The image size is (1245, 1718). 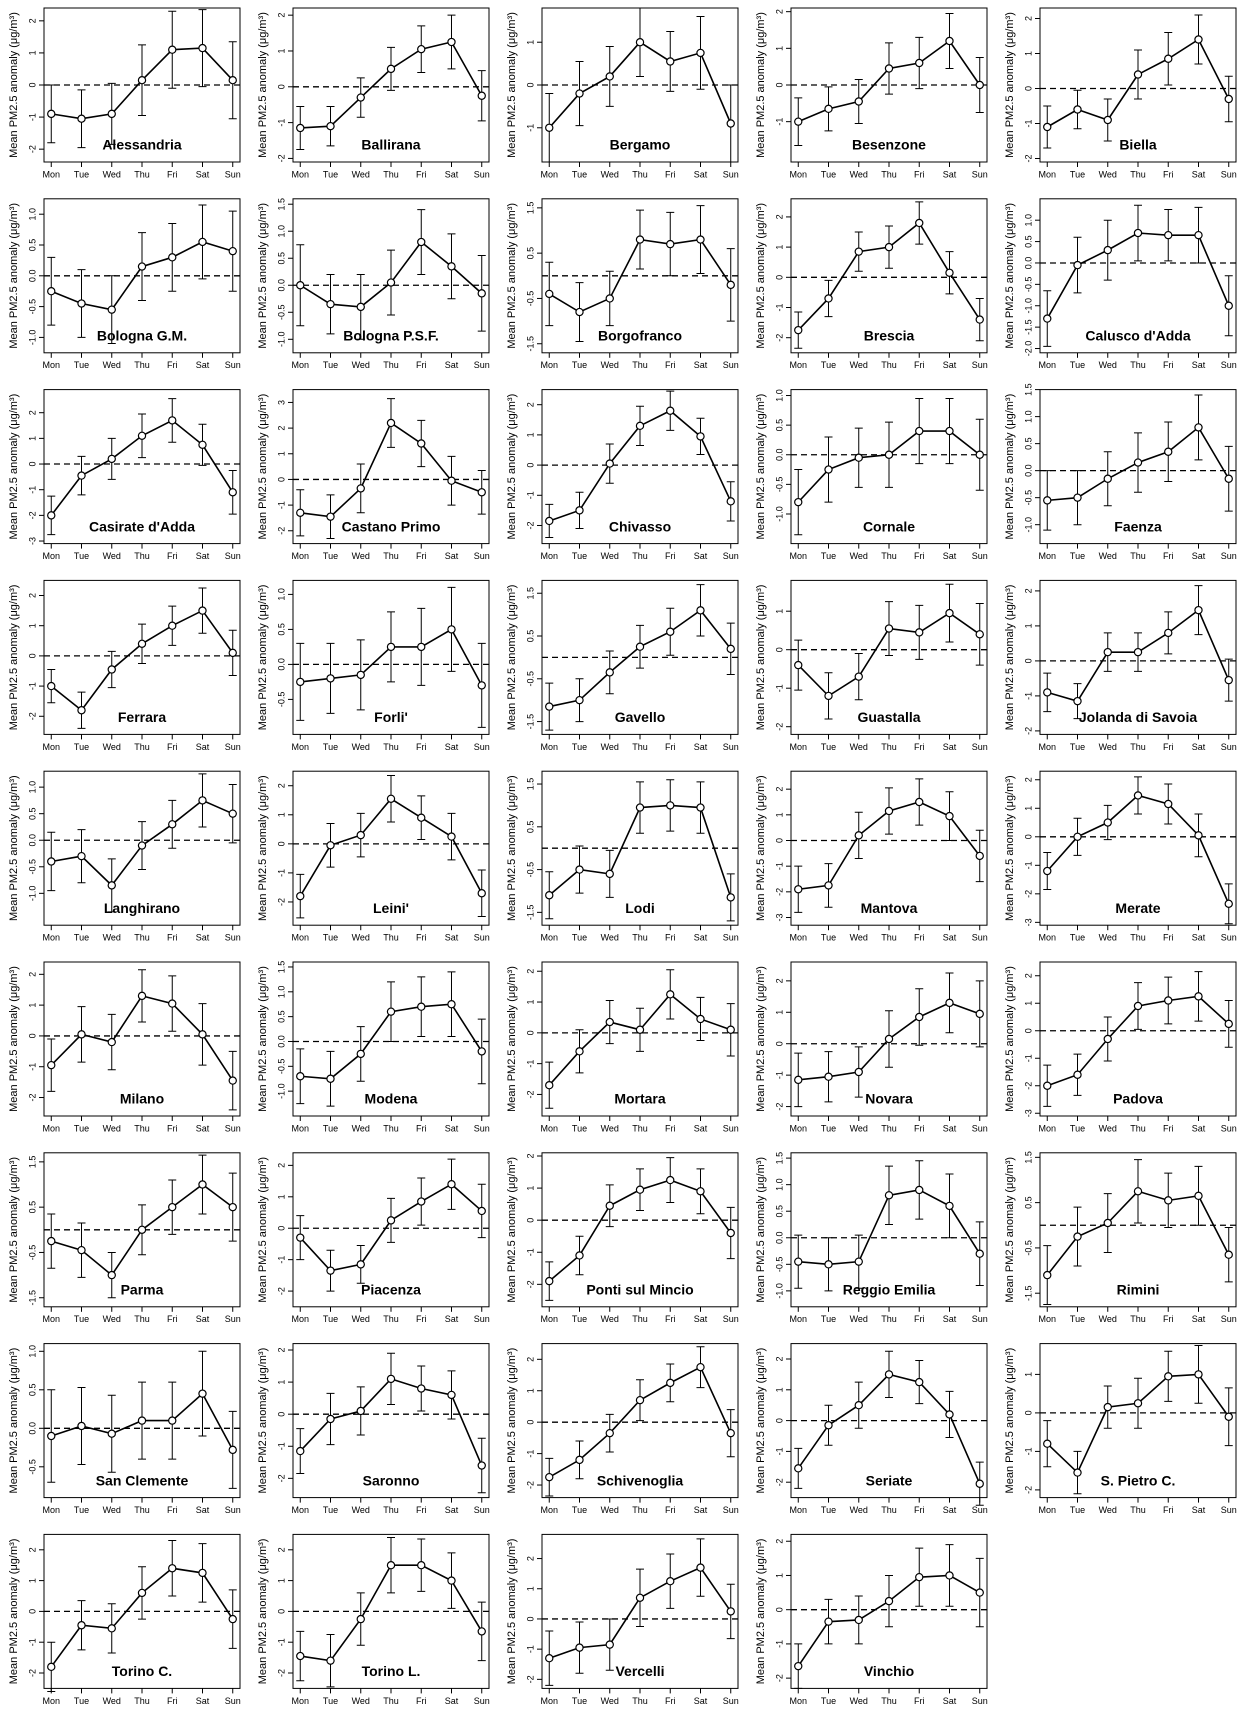 What do you see at coordinates (1137, 908) in the screenshot?
I see `panel-title: Merate` at bounding box center [1137, 908].